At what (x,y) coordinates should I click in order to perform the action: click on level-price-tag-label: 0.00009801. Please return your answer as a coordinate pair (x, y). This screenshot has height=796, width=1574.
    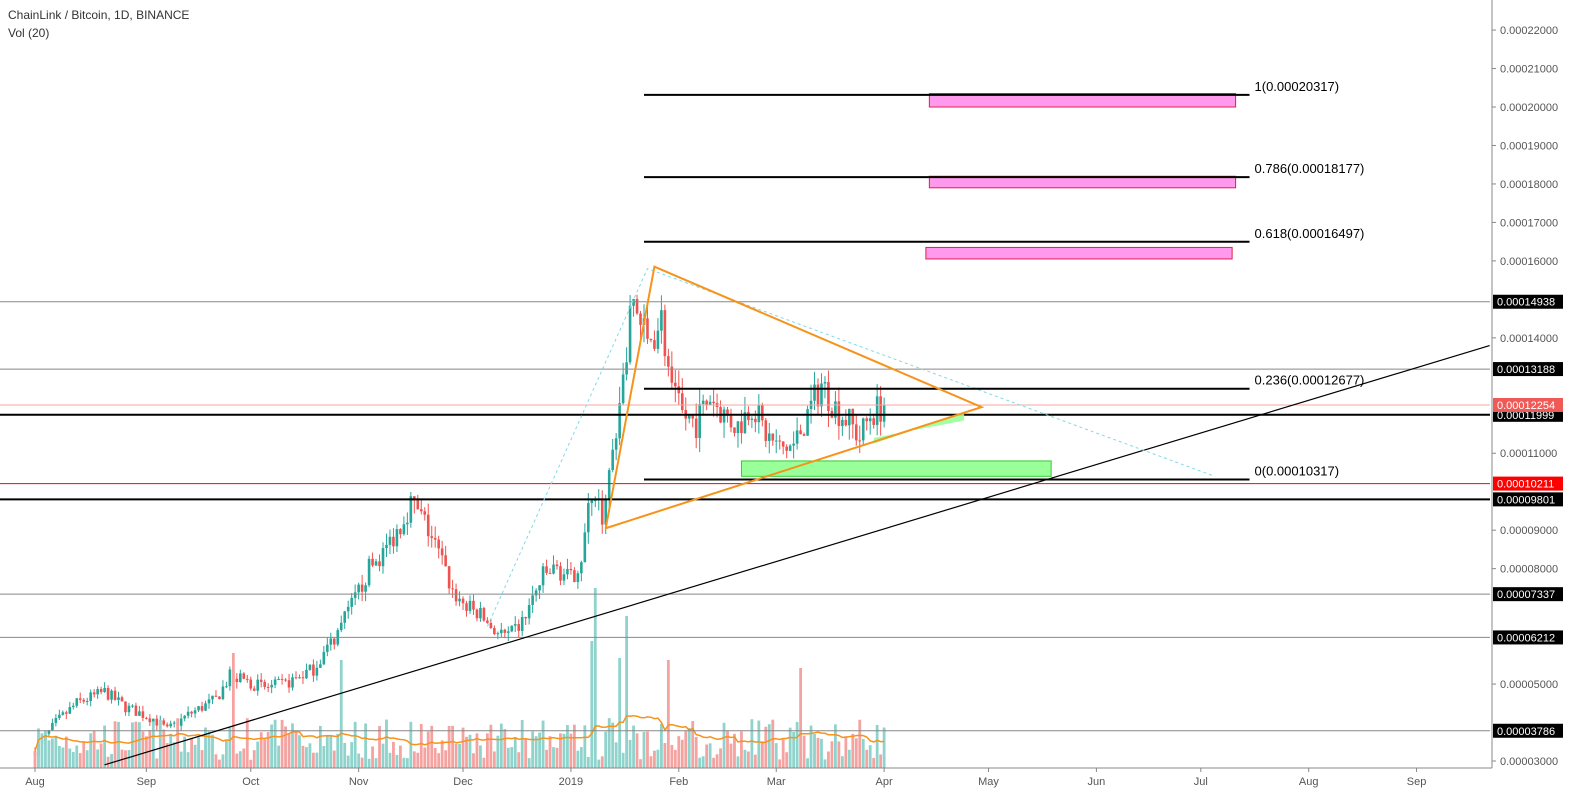
    Looking at the image, I should click on (1526, 500).